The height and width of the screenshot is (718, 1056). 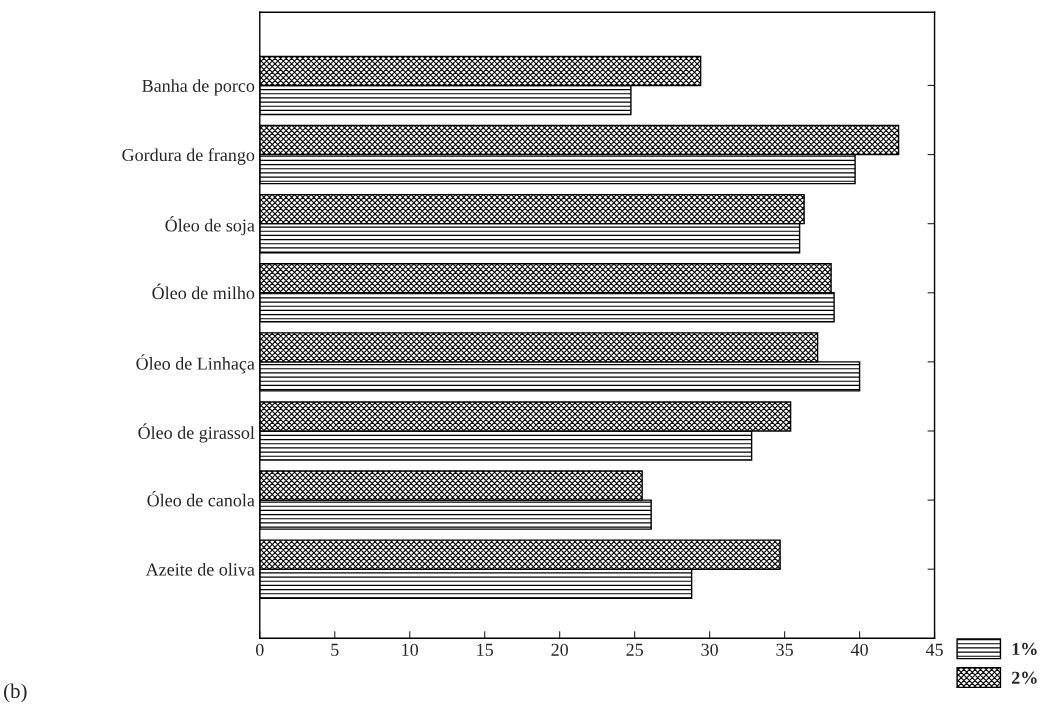 What do you see at coordinates (934, 649) in the screenshot?
I see `x-tick-label: 45` at bounding box center [934, 649].